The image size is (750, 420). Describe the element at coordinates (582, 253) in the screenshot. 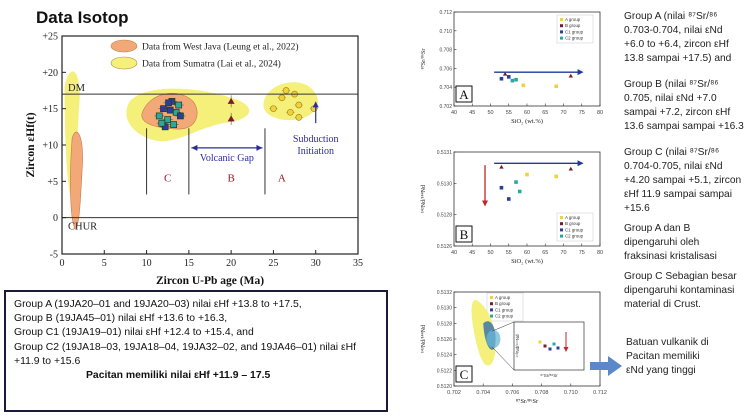

I see `x-tick-label: 75` at that location.